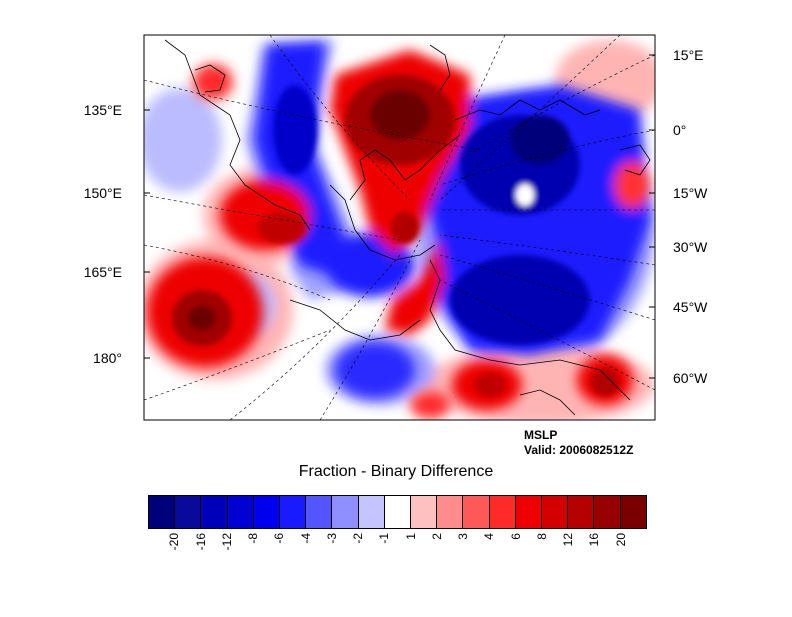  Describe the element at coordinates (183, 140) in the screenshot. I see `shading-halo-neg-nw` at that location.